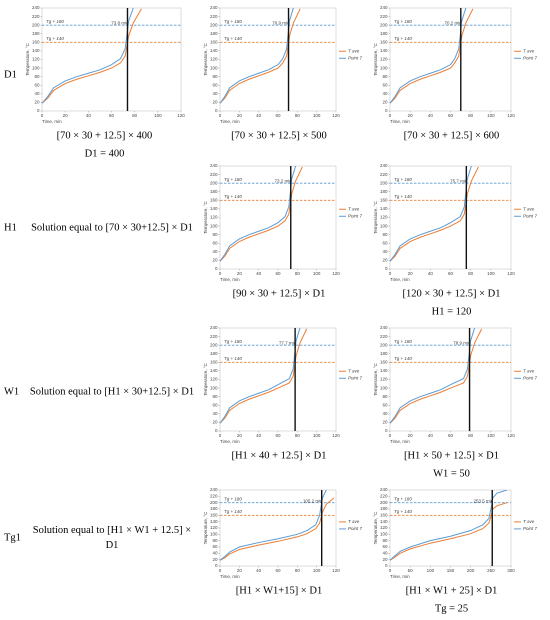 Image resolution: width=550 pixels, height=620 pixels. What do you see at coordinates (313, 501) in the screenshot?
I see `marker-label: 105.2 min` at bounding box center [313, 501].